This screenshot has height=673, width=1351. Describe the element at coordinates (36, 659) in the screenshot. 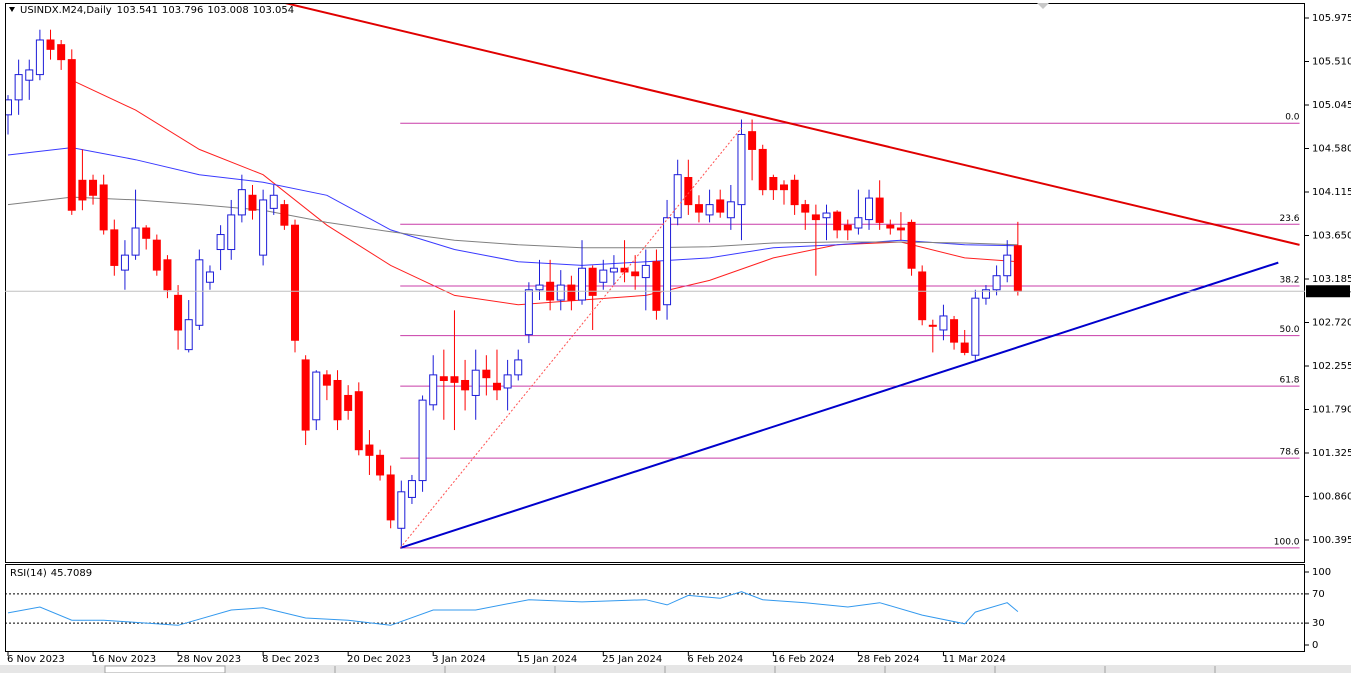

I see `x-tick-label: 6 Nov 2023` at that location.